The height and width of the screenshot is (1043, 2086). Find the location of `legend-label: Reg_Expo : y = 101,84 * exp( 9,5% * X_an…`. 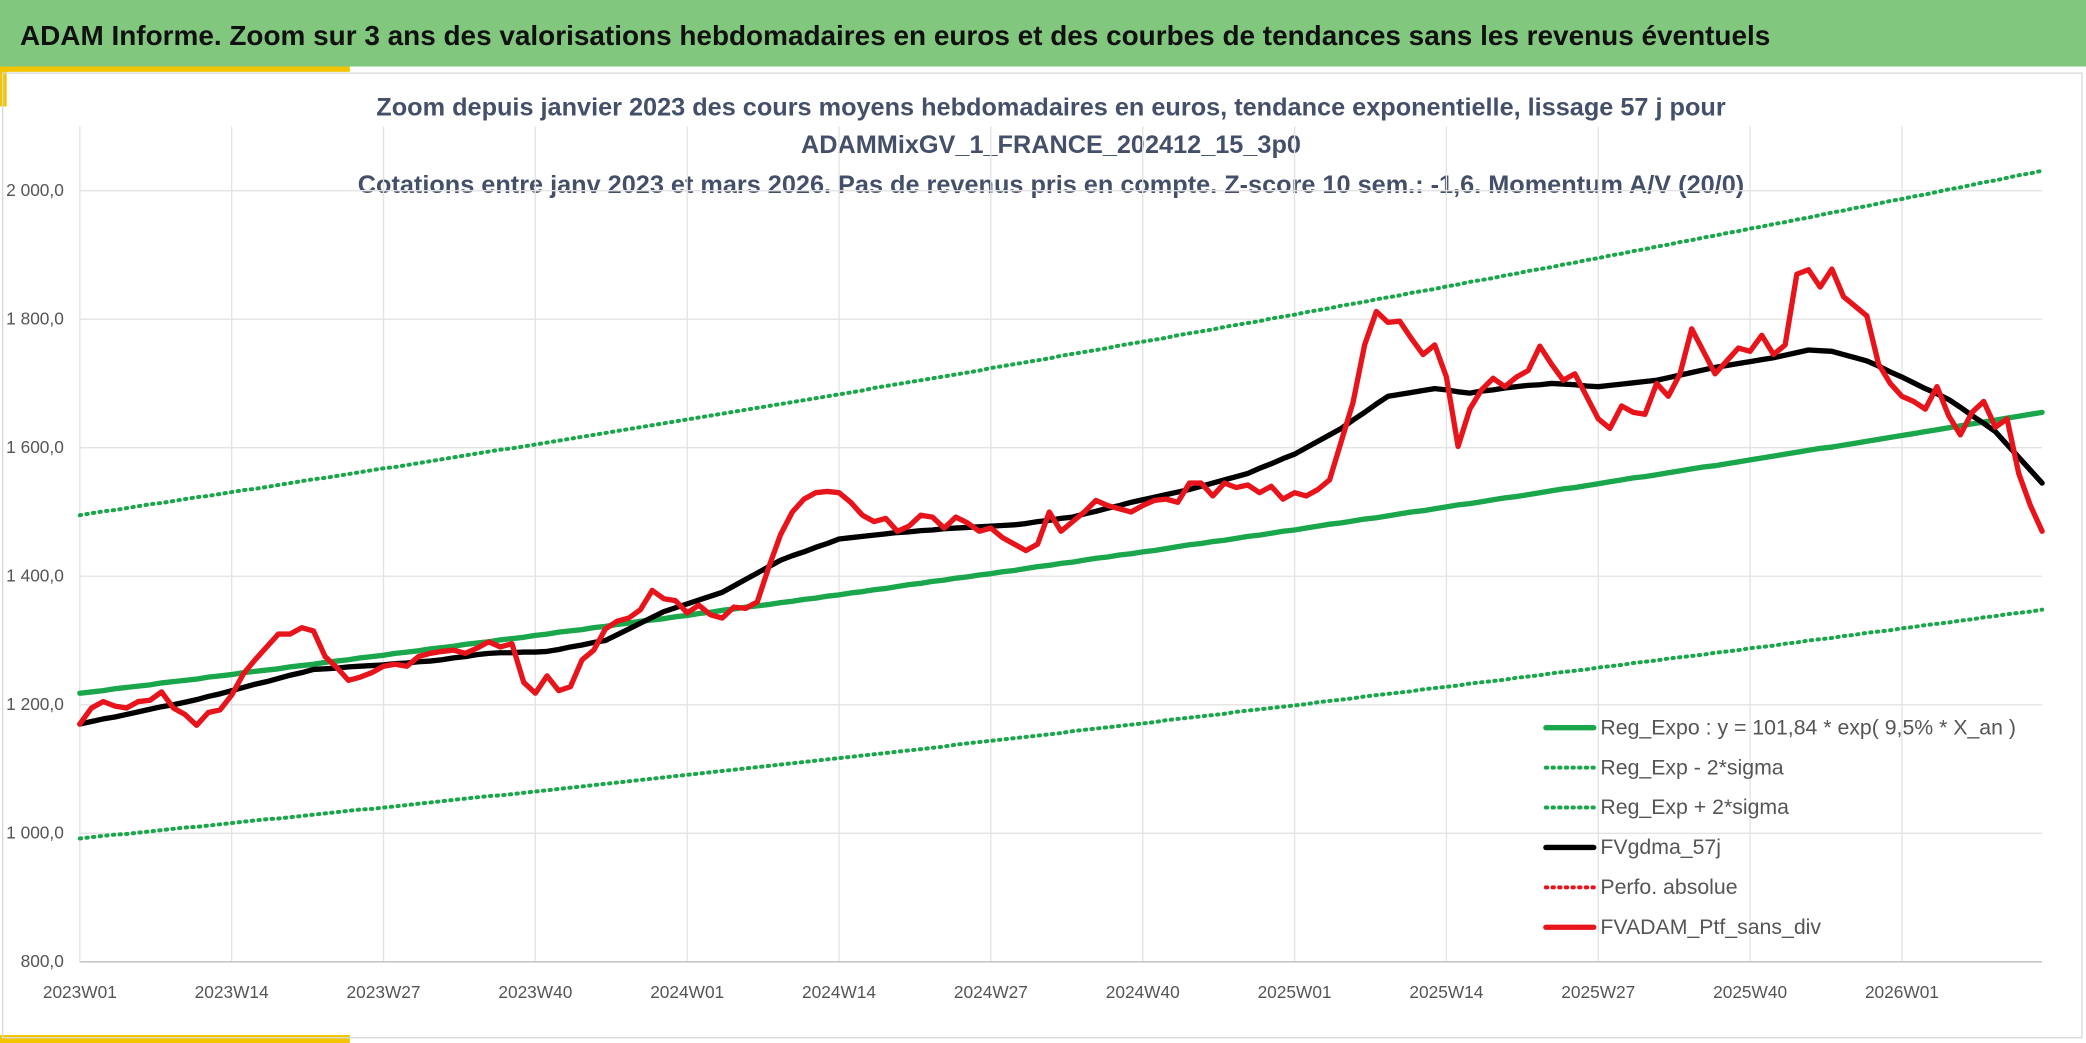

legend-label: Reg_Expo : y = 101,84 * exp( 9,5% * X_an… is located at coordinates (1808, 727).